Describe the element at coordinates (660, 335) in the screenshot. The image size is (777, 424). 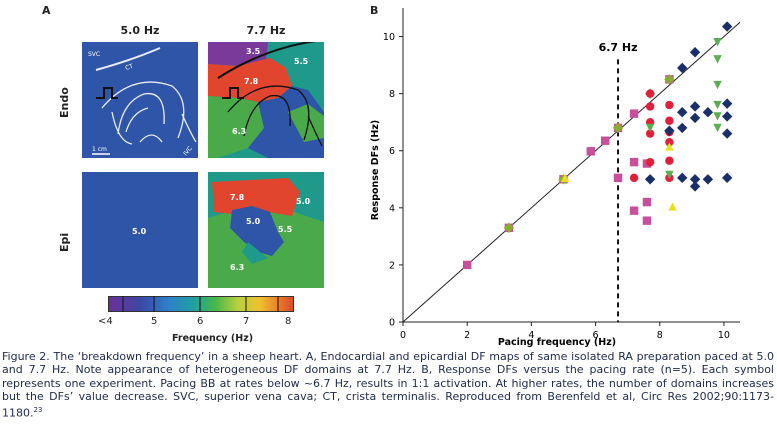
I see `x-tick-label: 8` at that location.